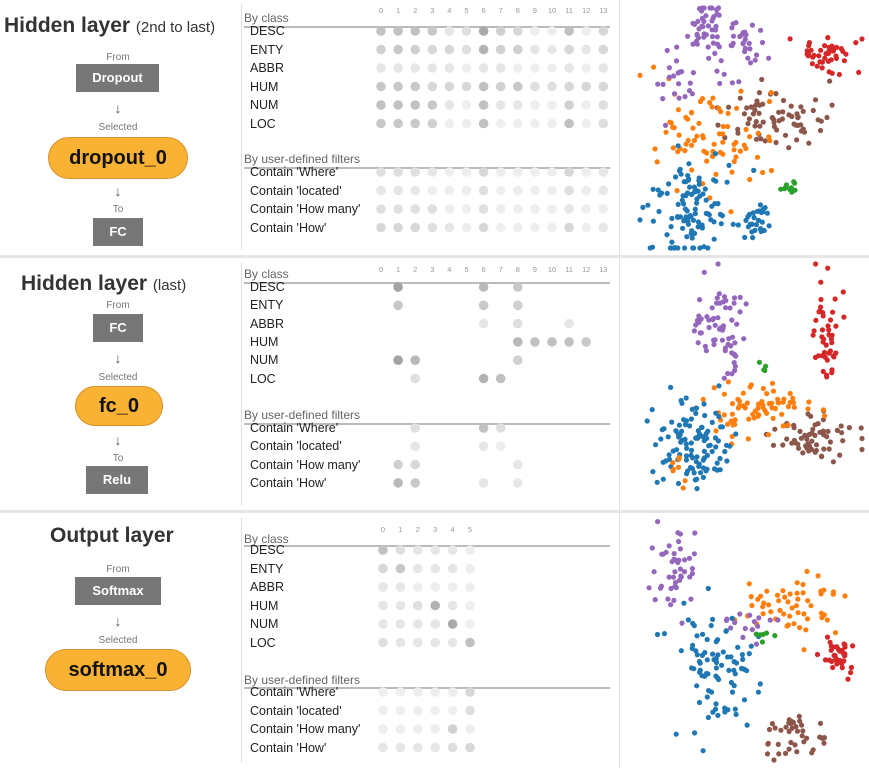 This screenshot has height=768, width=869. What do you see at coordinates (117, 78) in the screenshot?
I see `from-layer-button: Dropout` at bounding box center [117, 78].